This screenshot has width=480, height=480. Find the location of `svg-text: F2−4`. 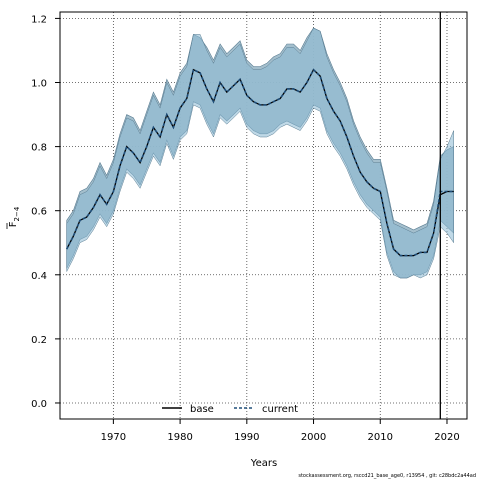

svg-text: F2−4 is located at coordinates (14, 216).